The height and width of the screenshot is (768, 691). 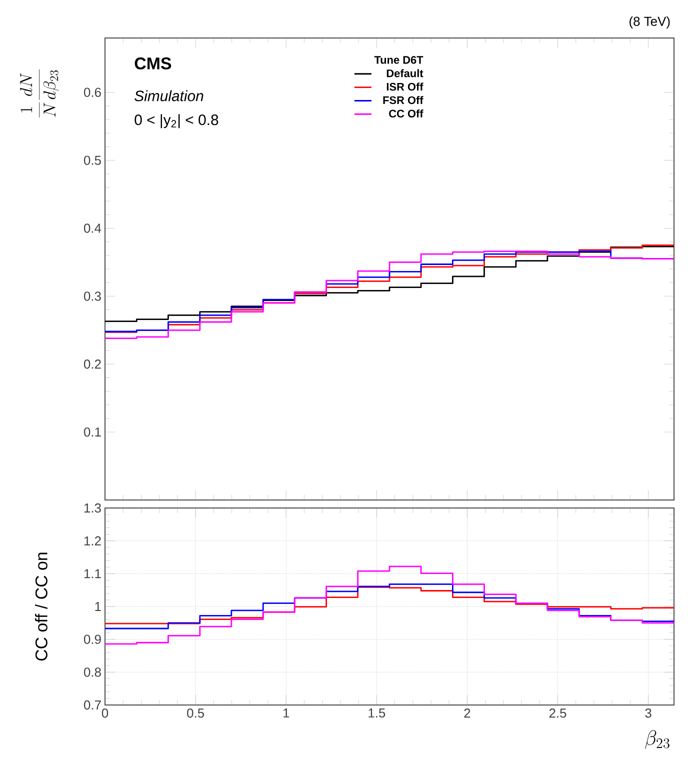 I want to click on annotation: 0 < |y$_{2}$| < 0.8, so click(x=176, y=121).